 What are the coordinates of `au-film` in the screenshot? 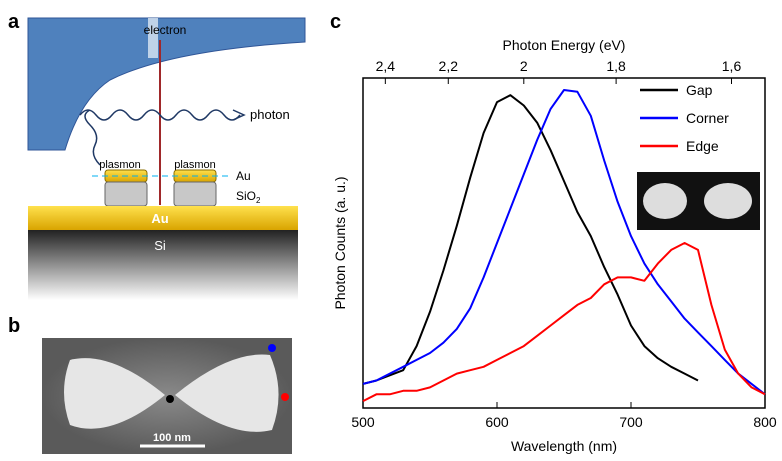 It's located at (163, 218).